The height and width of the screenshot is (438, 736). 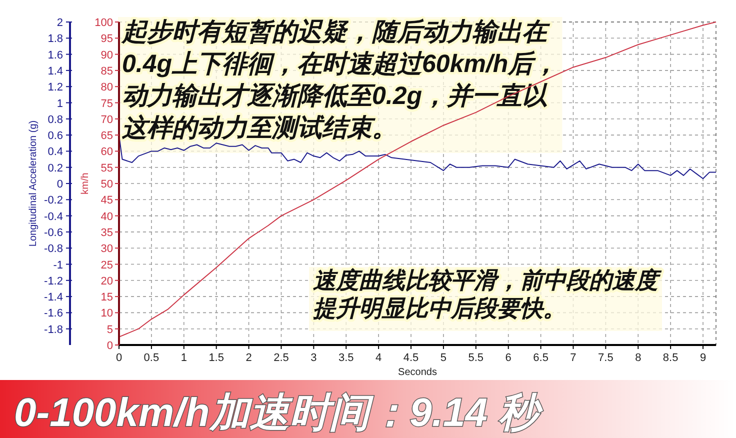 What do you see at coordinates (53, 249) in the screenshot?
I see `y-tick-label: -0.8` at bounding box center [53, 249].